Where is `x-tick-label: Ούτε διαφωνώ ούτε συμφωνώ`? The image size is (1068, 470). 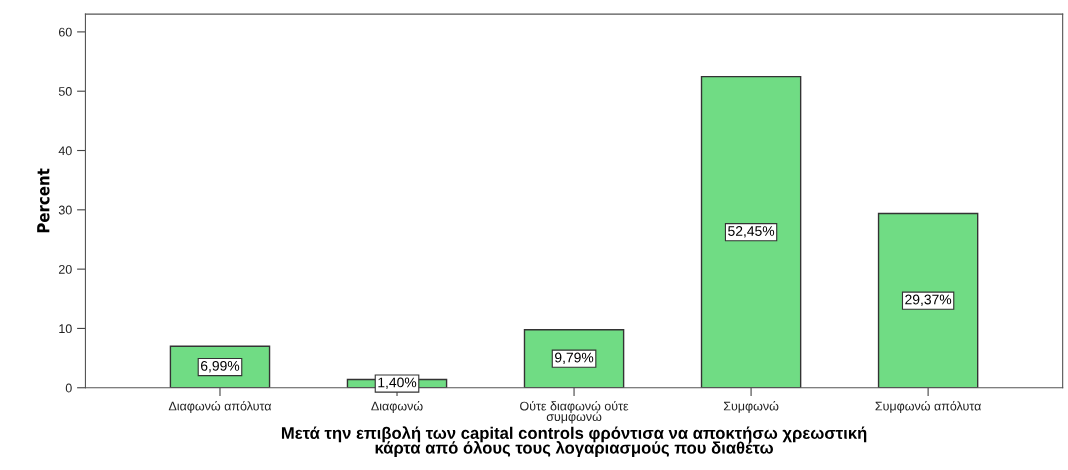
x-tick-label: Ούτε διαφωνώ ούτε συμφωνώ is located at coordinates (574, 412).